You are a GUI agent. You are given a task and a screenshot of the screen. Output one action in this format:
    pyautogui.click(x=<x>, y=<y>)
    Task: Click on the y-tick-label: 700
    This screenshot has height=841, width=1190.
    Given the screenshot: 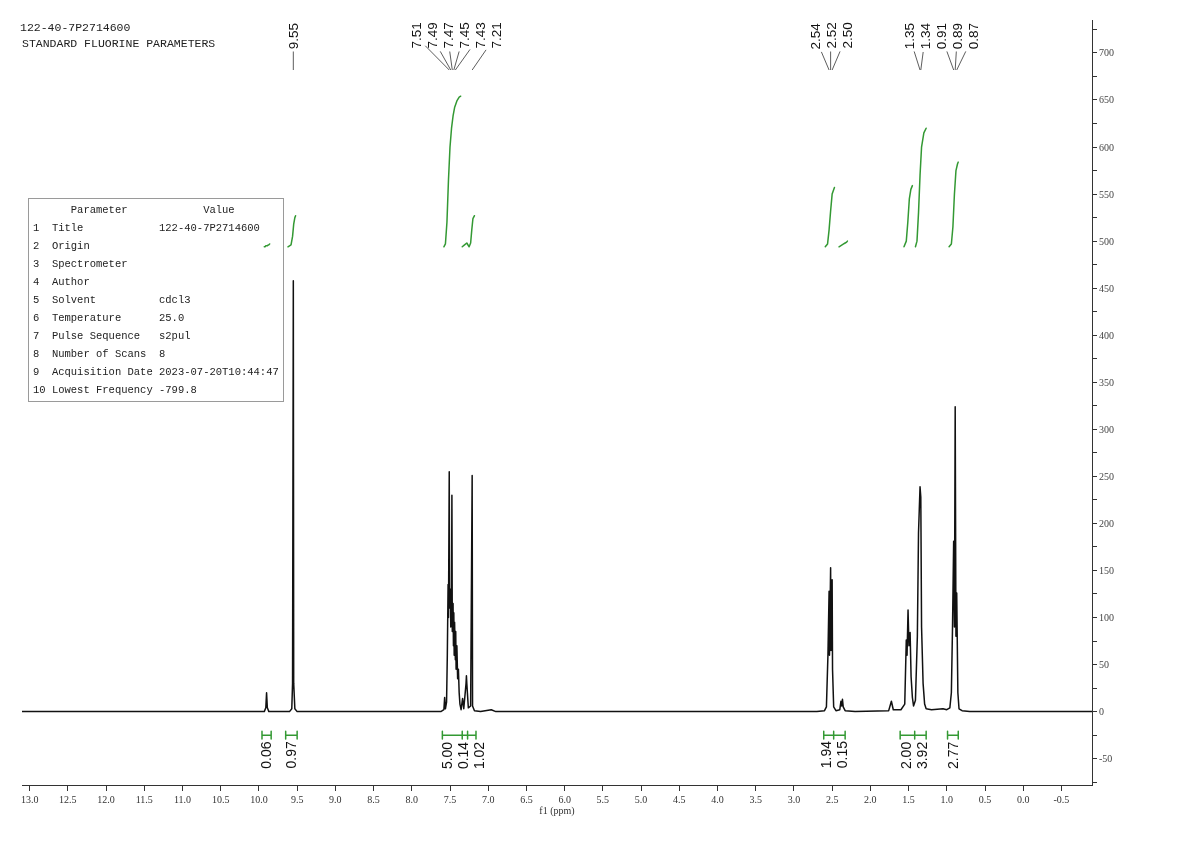 What is the action you would take?
    pyautogui.click(x=1106, y=53)
    